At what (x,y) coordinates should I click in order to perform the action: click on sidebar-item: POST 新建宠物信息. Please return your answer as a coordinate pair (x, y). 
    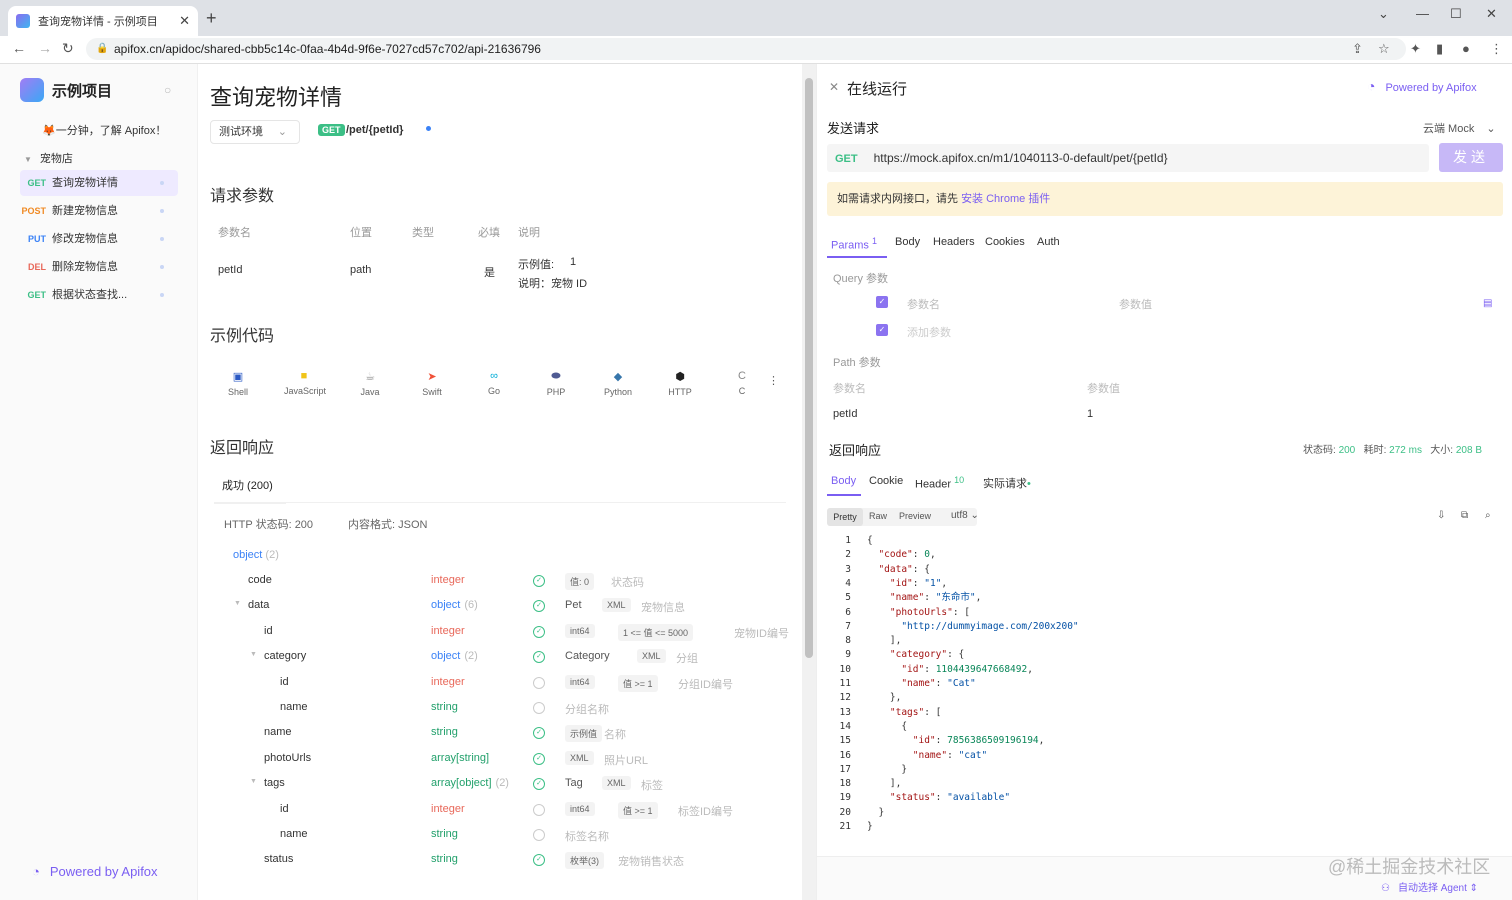
    Looking at the image, I should click on (99, 211).